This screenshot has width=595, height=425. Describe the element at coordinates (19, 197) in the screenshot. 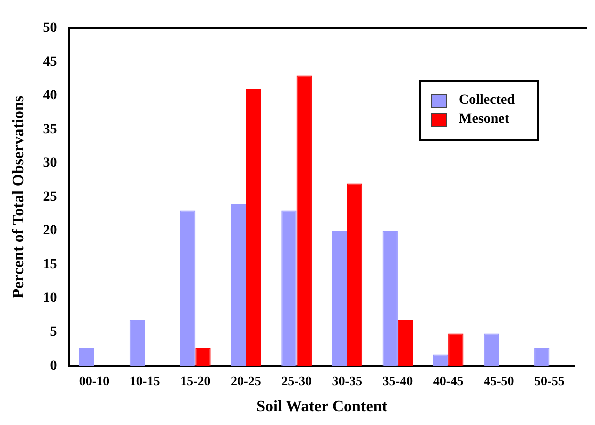

I see `y-axis-title: Percent of Total Observations` at that location.